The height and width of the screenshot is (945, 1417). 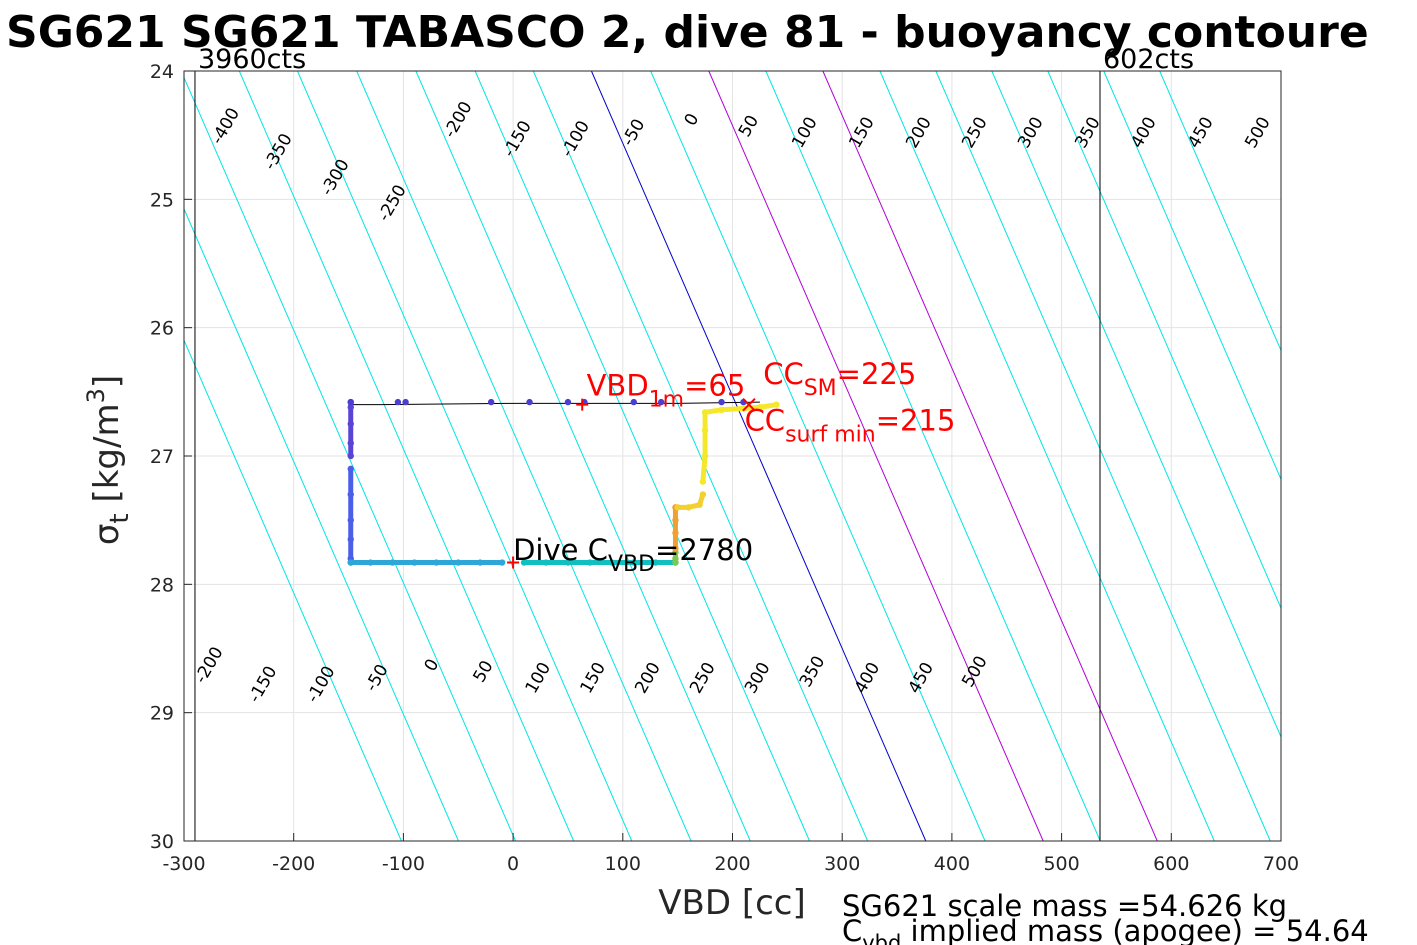 What do you see at coordinates (783, 374) in the screenshot?
I see `annotation-base: CC` at bounding box center [783, 374].